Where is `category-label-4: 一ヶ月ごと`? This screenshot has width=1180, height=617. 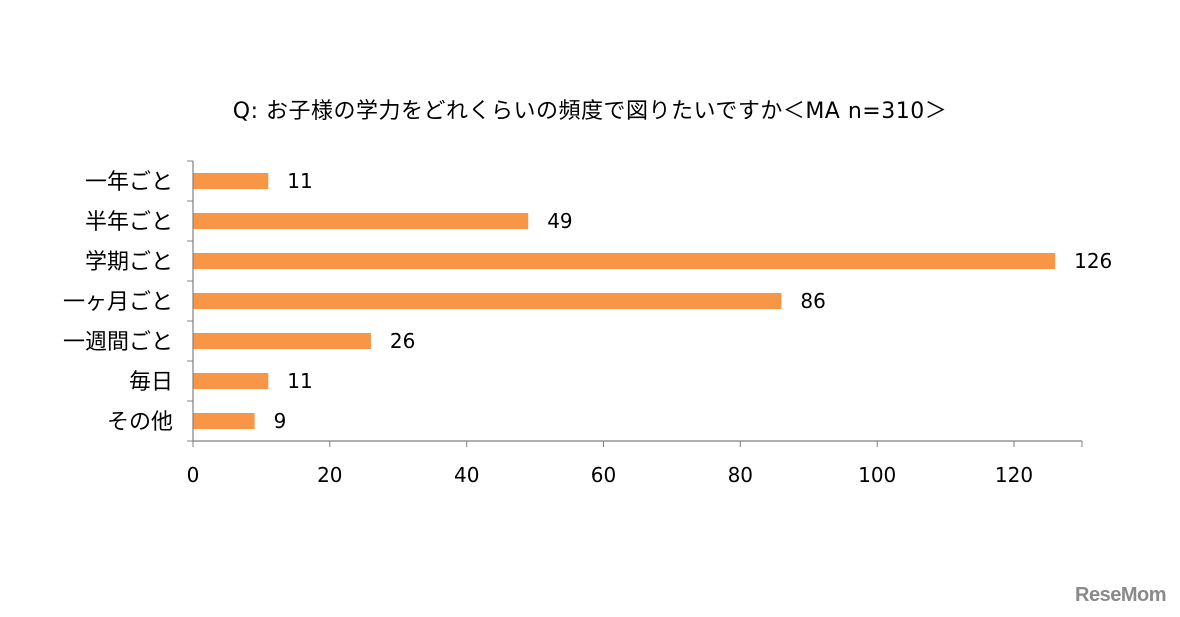
category-label-4: 一ヶ月ごと is located at coordinates (118, 302).